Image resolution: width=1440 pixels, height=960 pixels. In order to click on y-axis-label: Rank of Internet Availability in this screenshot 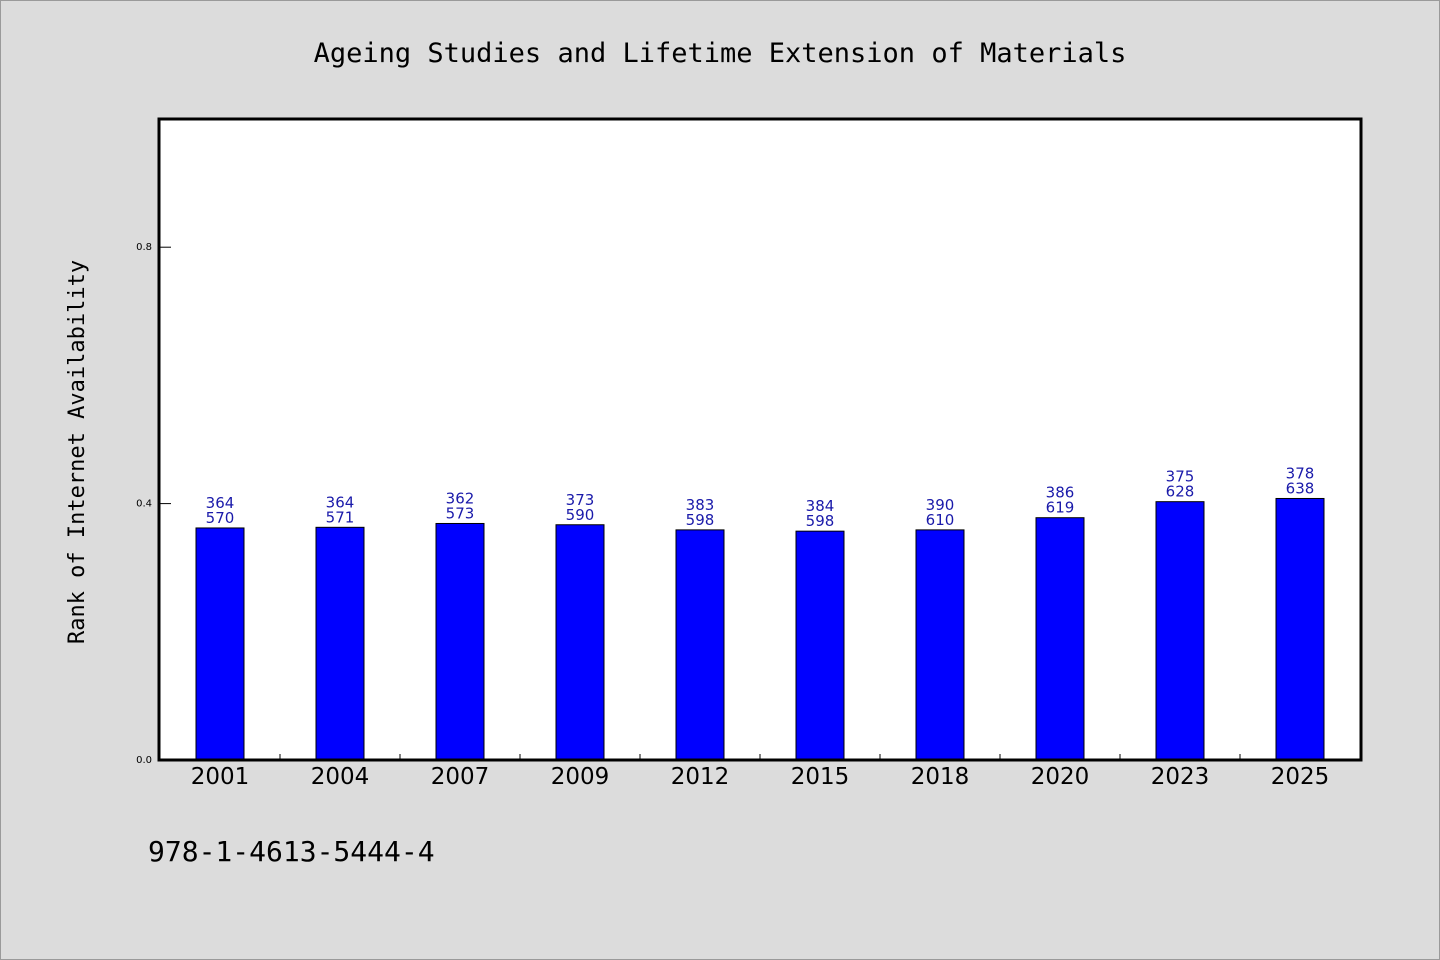, I will do `click(77, 452)`.